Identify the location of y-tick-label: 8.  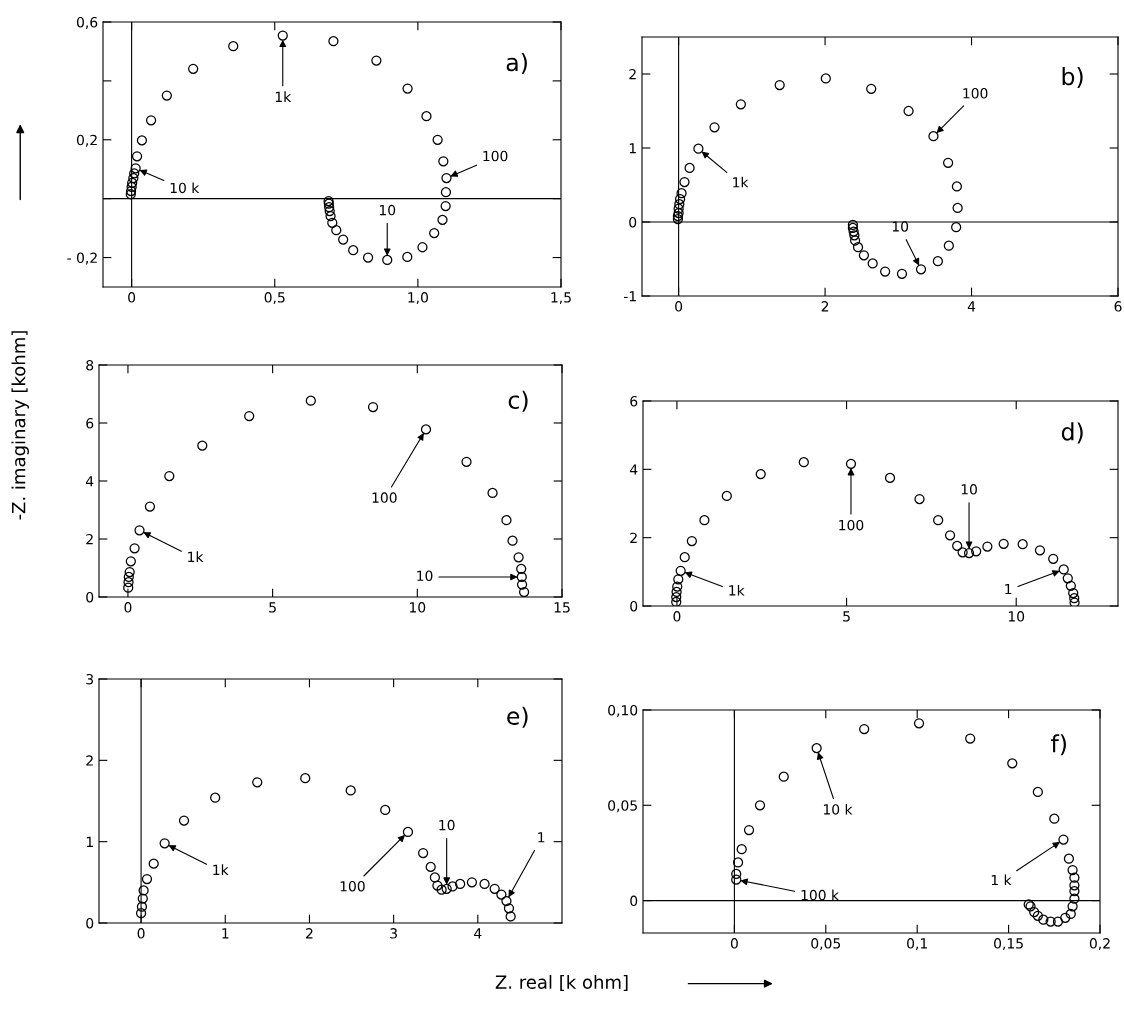
(90, 365).